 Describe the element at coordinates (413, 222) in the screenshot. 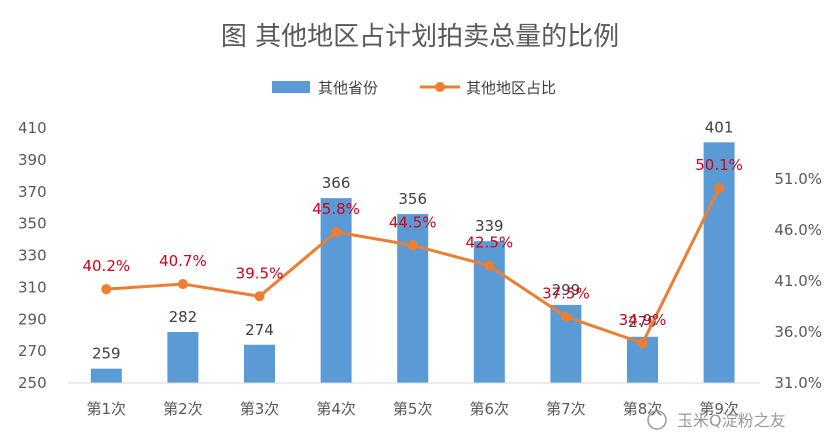

I see `ratio-value-label: 44.5%` at that location.